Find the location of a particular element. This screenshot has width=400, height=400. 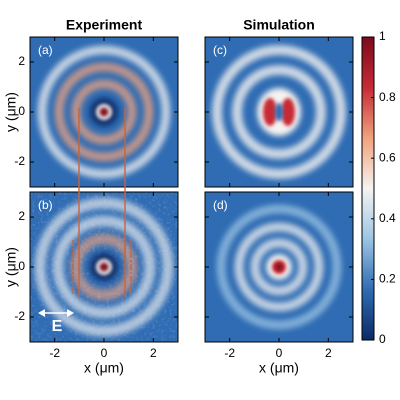

colorbar-tick-label: 0 is located at coordinates (382, 339).